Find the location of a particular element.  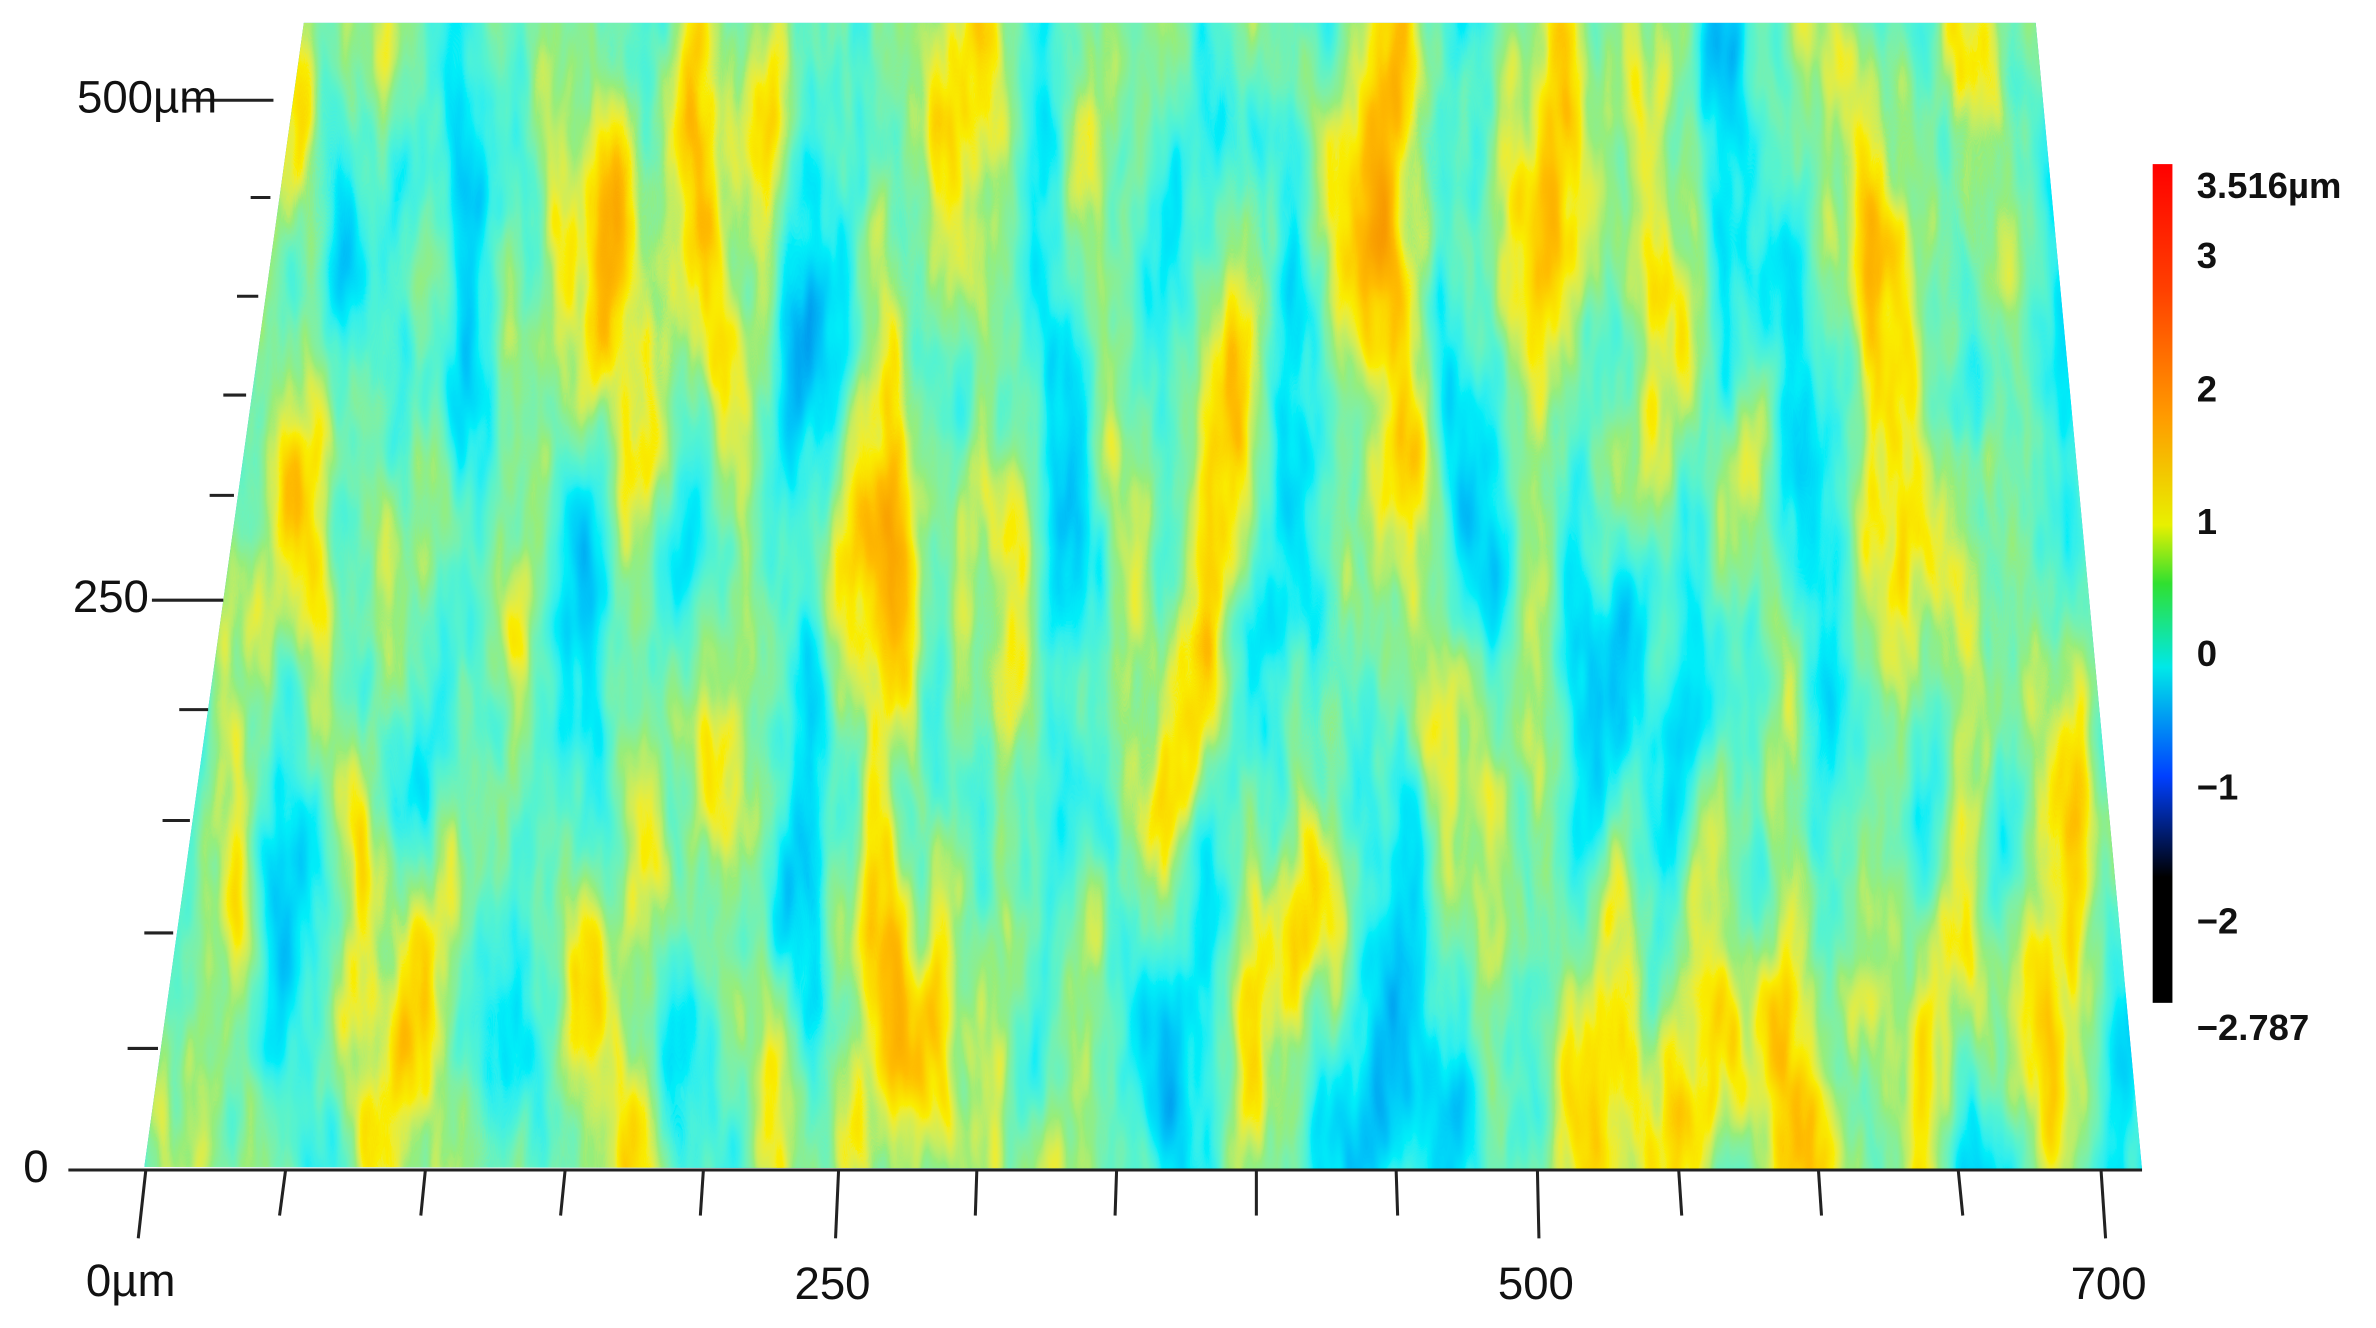

x-tick-label: 500 is located at coordinates (1536, 1283).